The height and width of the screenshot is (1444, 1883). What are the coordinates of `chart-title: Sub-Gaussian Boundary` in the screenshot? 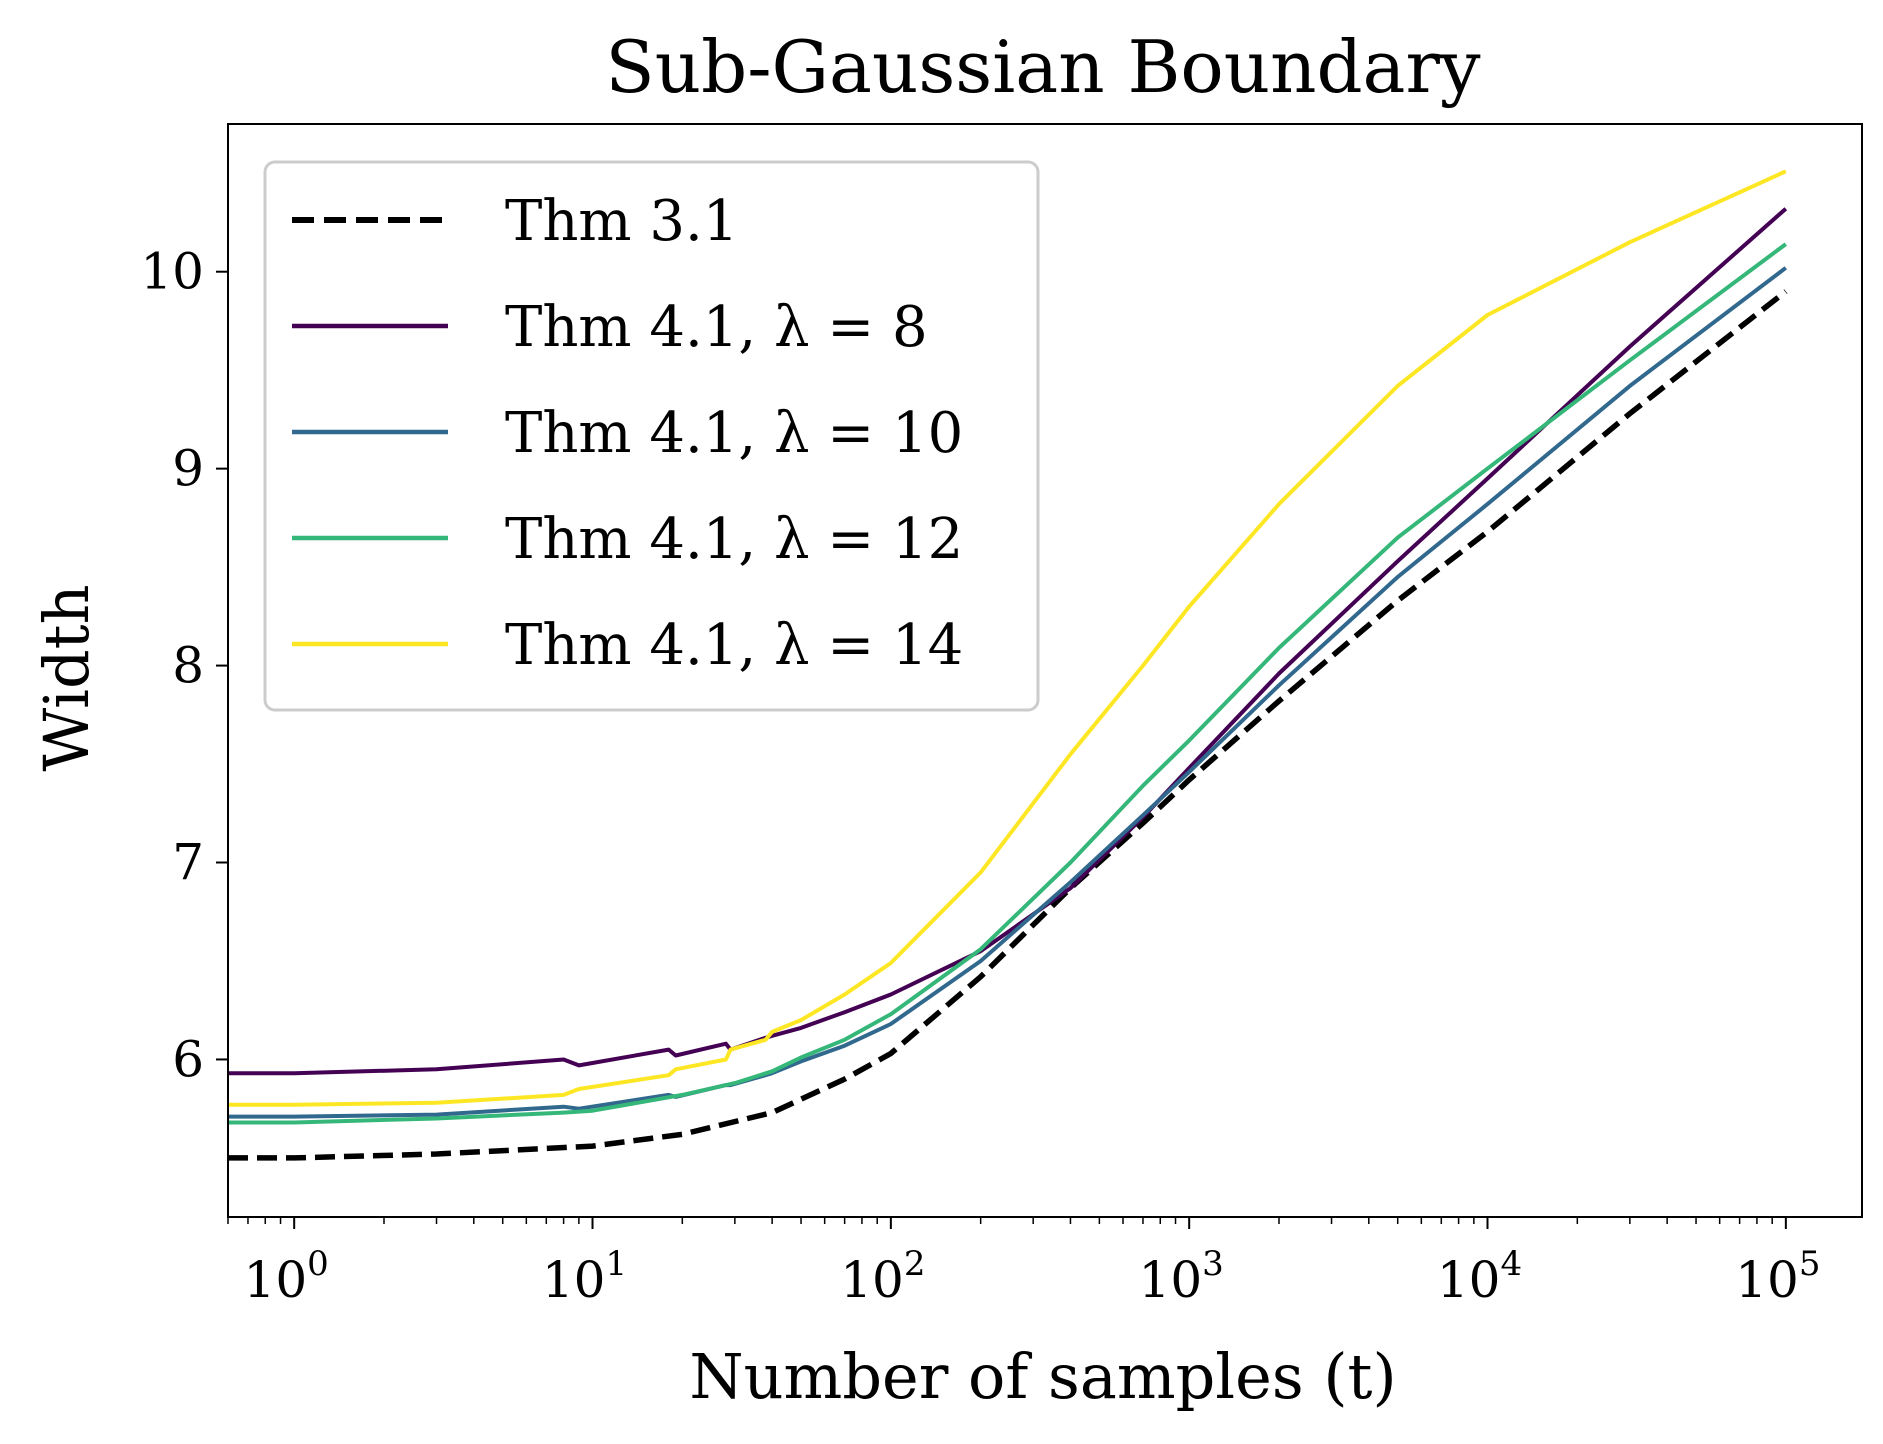 It's located at (1042, 67).